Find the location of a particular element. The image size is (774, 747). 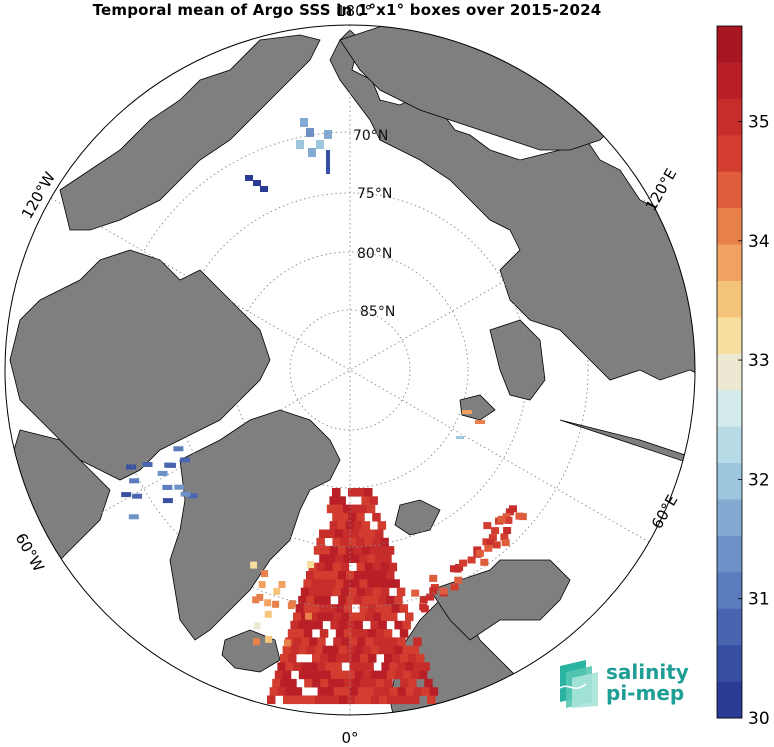

land-finland is located at coordinates (500, 600).